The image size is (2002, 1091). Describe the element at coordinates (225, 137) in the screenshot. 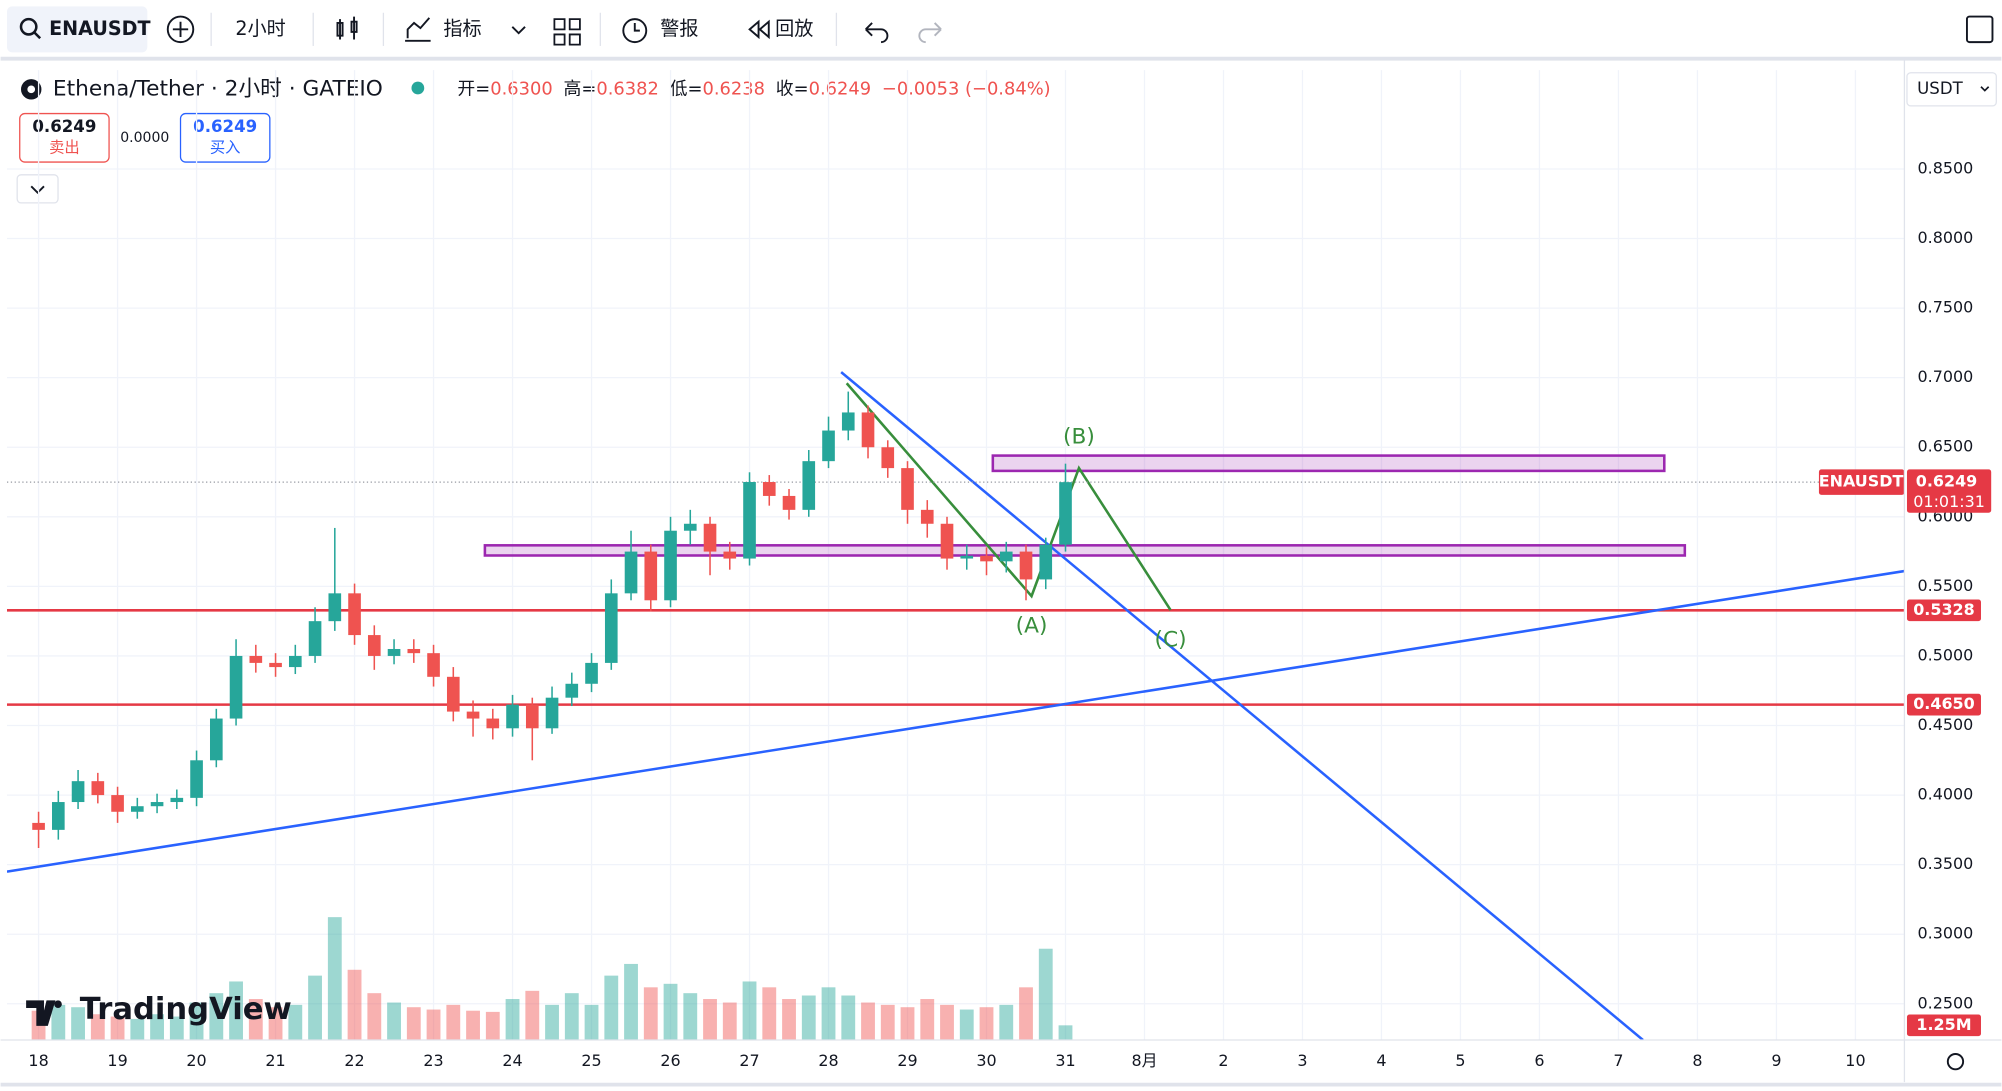

I see `buy-button` at that location.